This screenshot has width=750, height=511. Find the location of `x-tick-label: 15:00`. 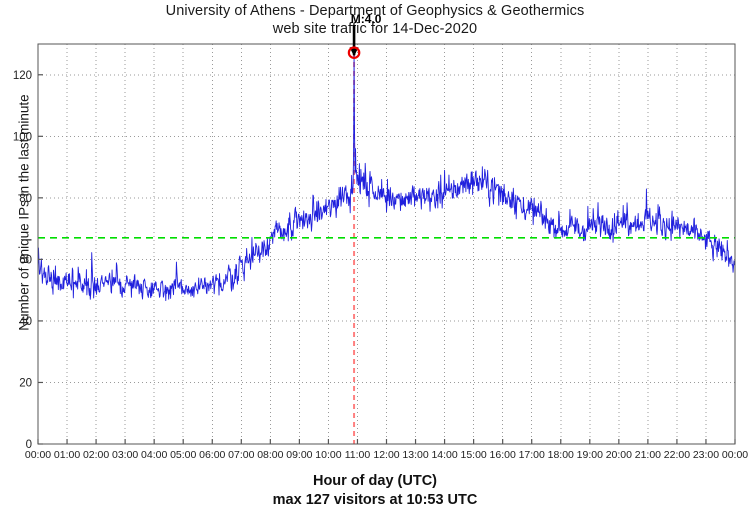

x-tick-label: 15:00 is located at coordinates (473, 455).